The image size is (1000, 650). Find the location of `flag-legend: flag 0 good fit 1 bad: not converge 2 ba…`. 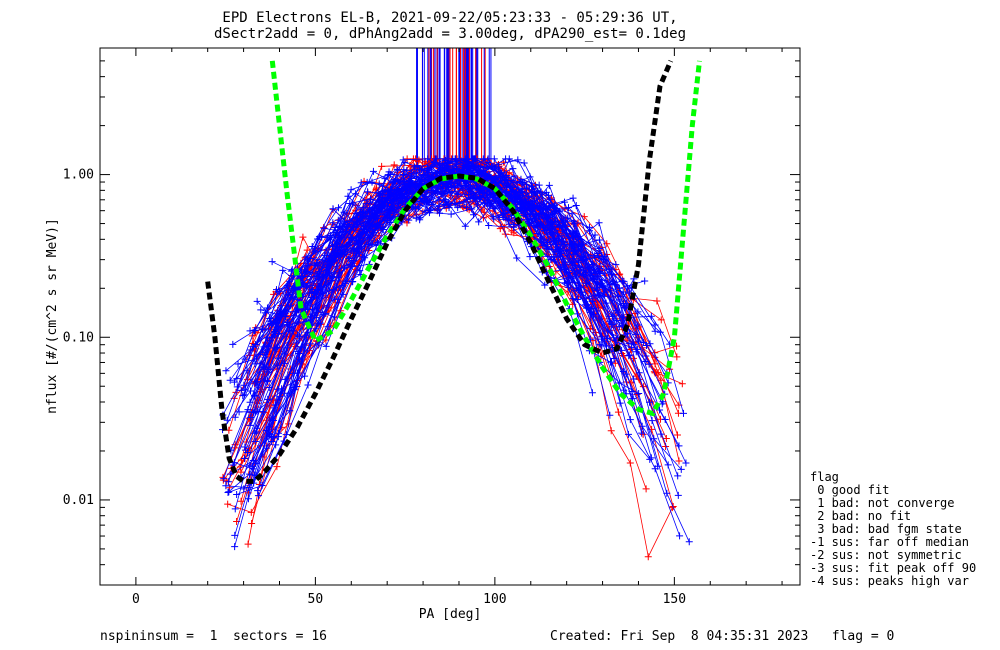

flag-legend: flag 0 good fit 1 bad: not converge 2 ba… is located at coordinates (893, 529).